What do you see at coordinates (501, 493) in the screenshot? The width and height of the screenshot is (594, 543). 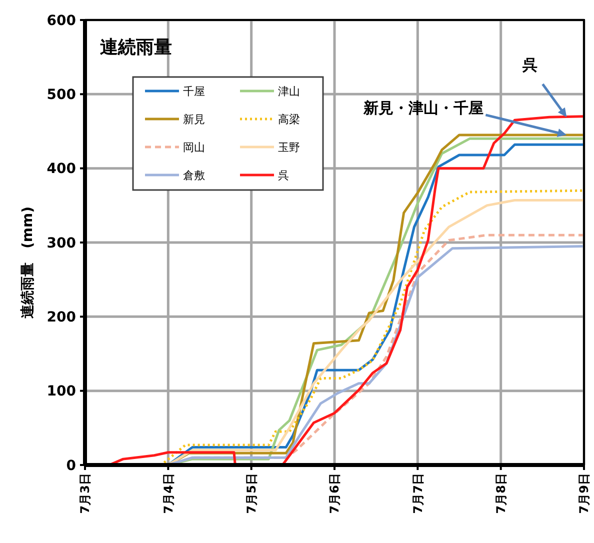 I see `x-tick-label: 7月8日` at bounding box center [501, 493].